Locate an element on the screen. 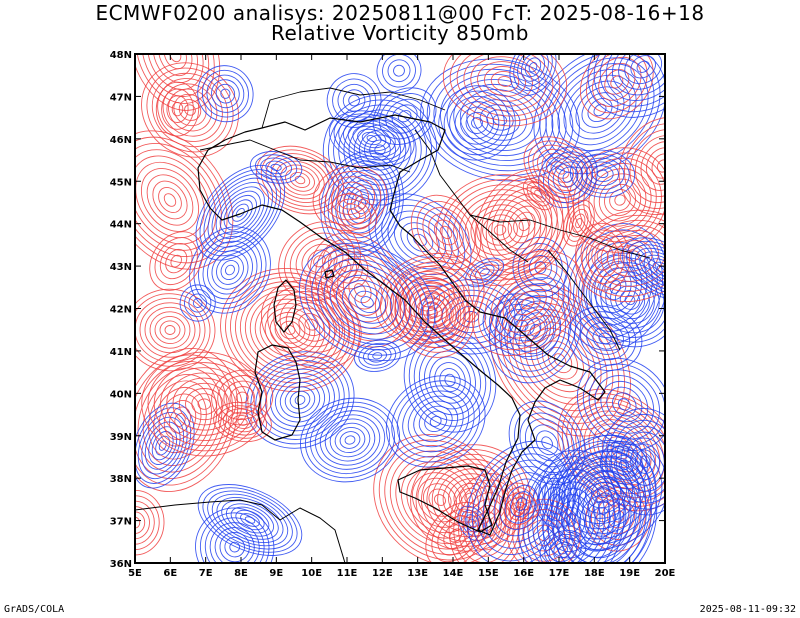 The image size is (800, 618). lon-label: 6E is located at coordinates (170, 573).